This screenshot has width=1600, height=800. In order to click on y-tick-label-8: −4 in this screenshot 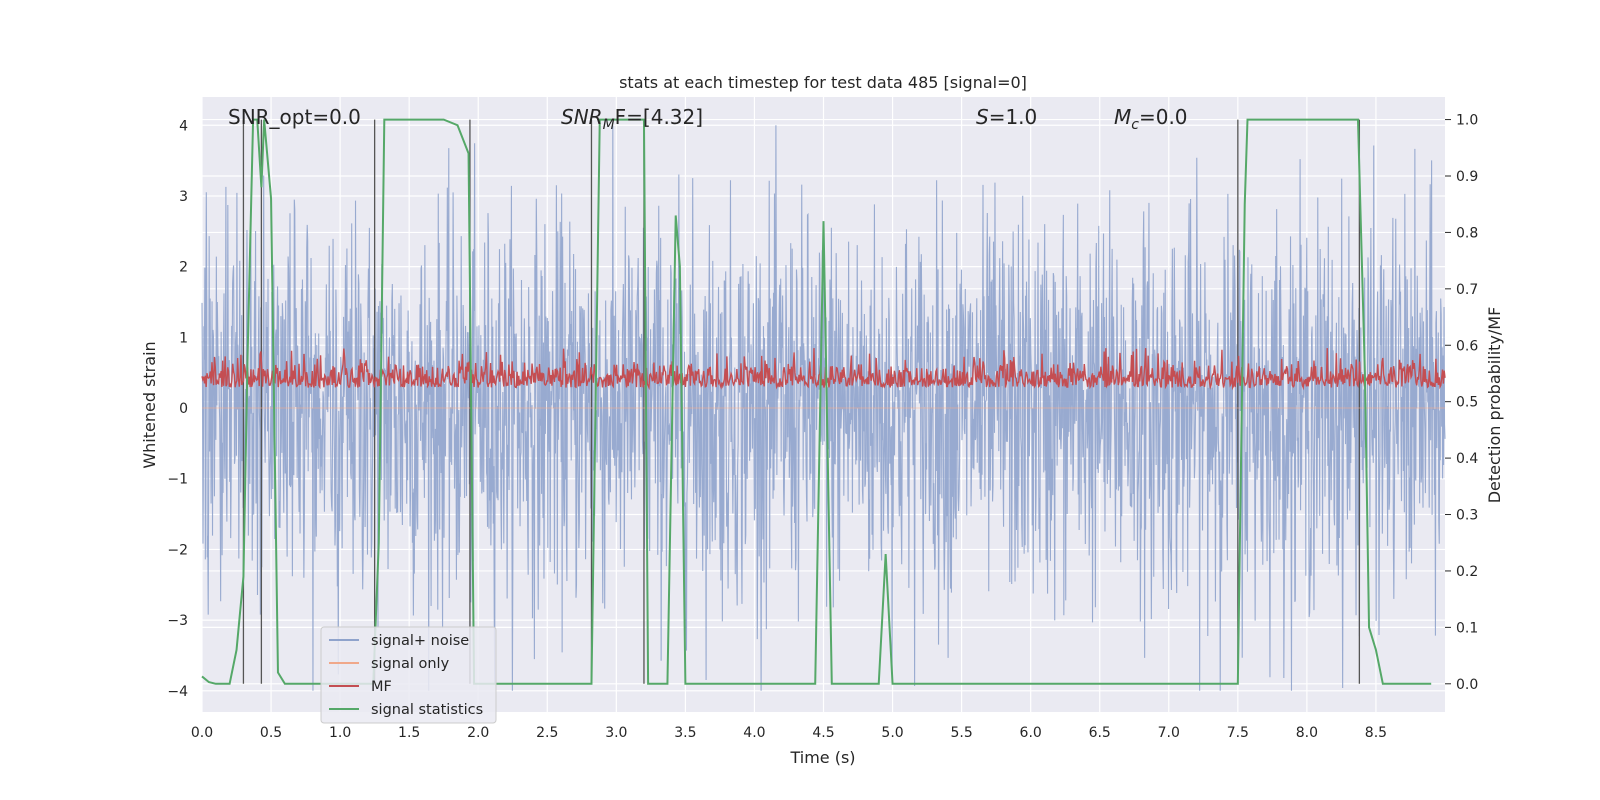, I will do `click(177, 692)`.